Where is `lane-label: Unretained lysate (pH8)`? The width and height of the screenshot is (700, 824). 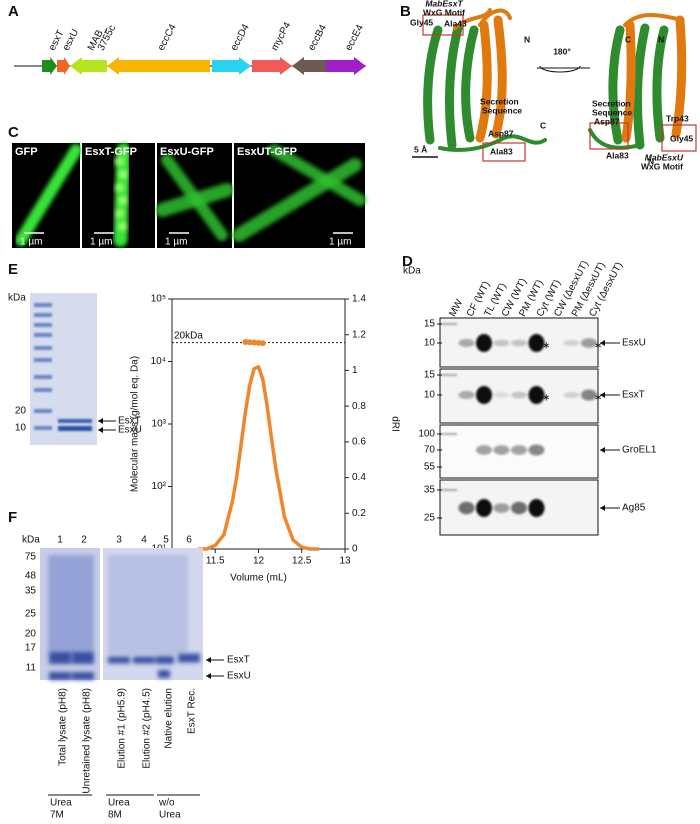 lane-label: Unretained lysate (pH8) is located at coordinates (87, 741).